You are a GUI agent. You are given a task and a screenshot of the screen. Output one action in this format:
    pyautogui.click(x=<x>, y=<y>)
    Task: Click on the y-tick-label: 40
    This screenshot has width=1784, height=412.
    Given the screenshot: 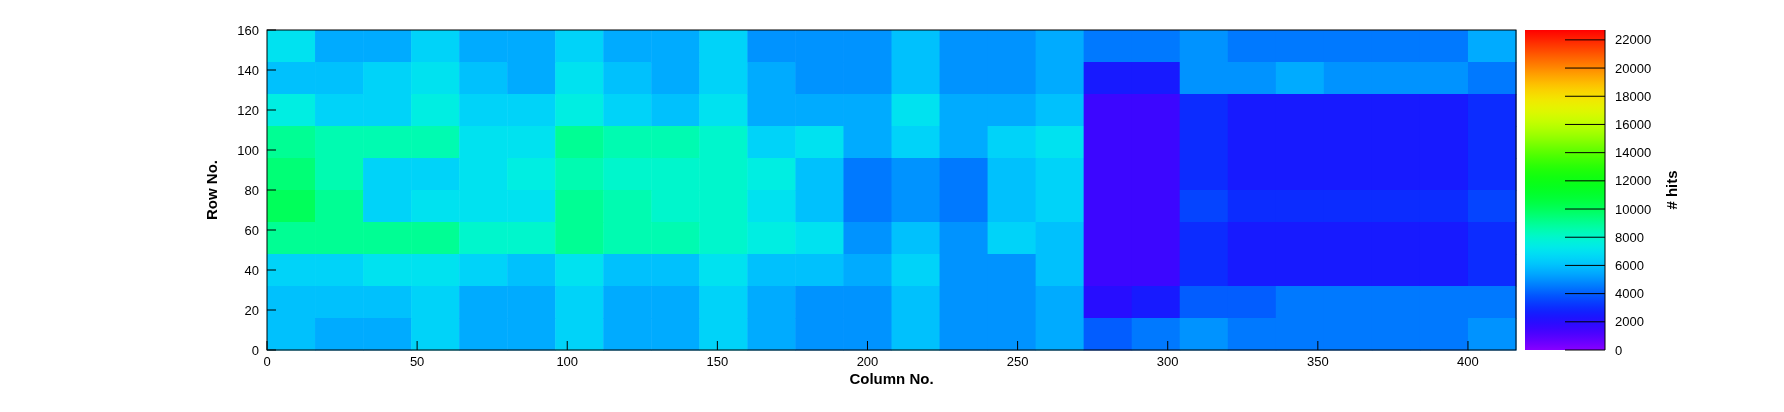 What is the action you would take?
    pyautogui.click(x=251, y=270)
    